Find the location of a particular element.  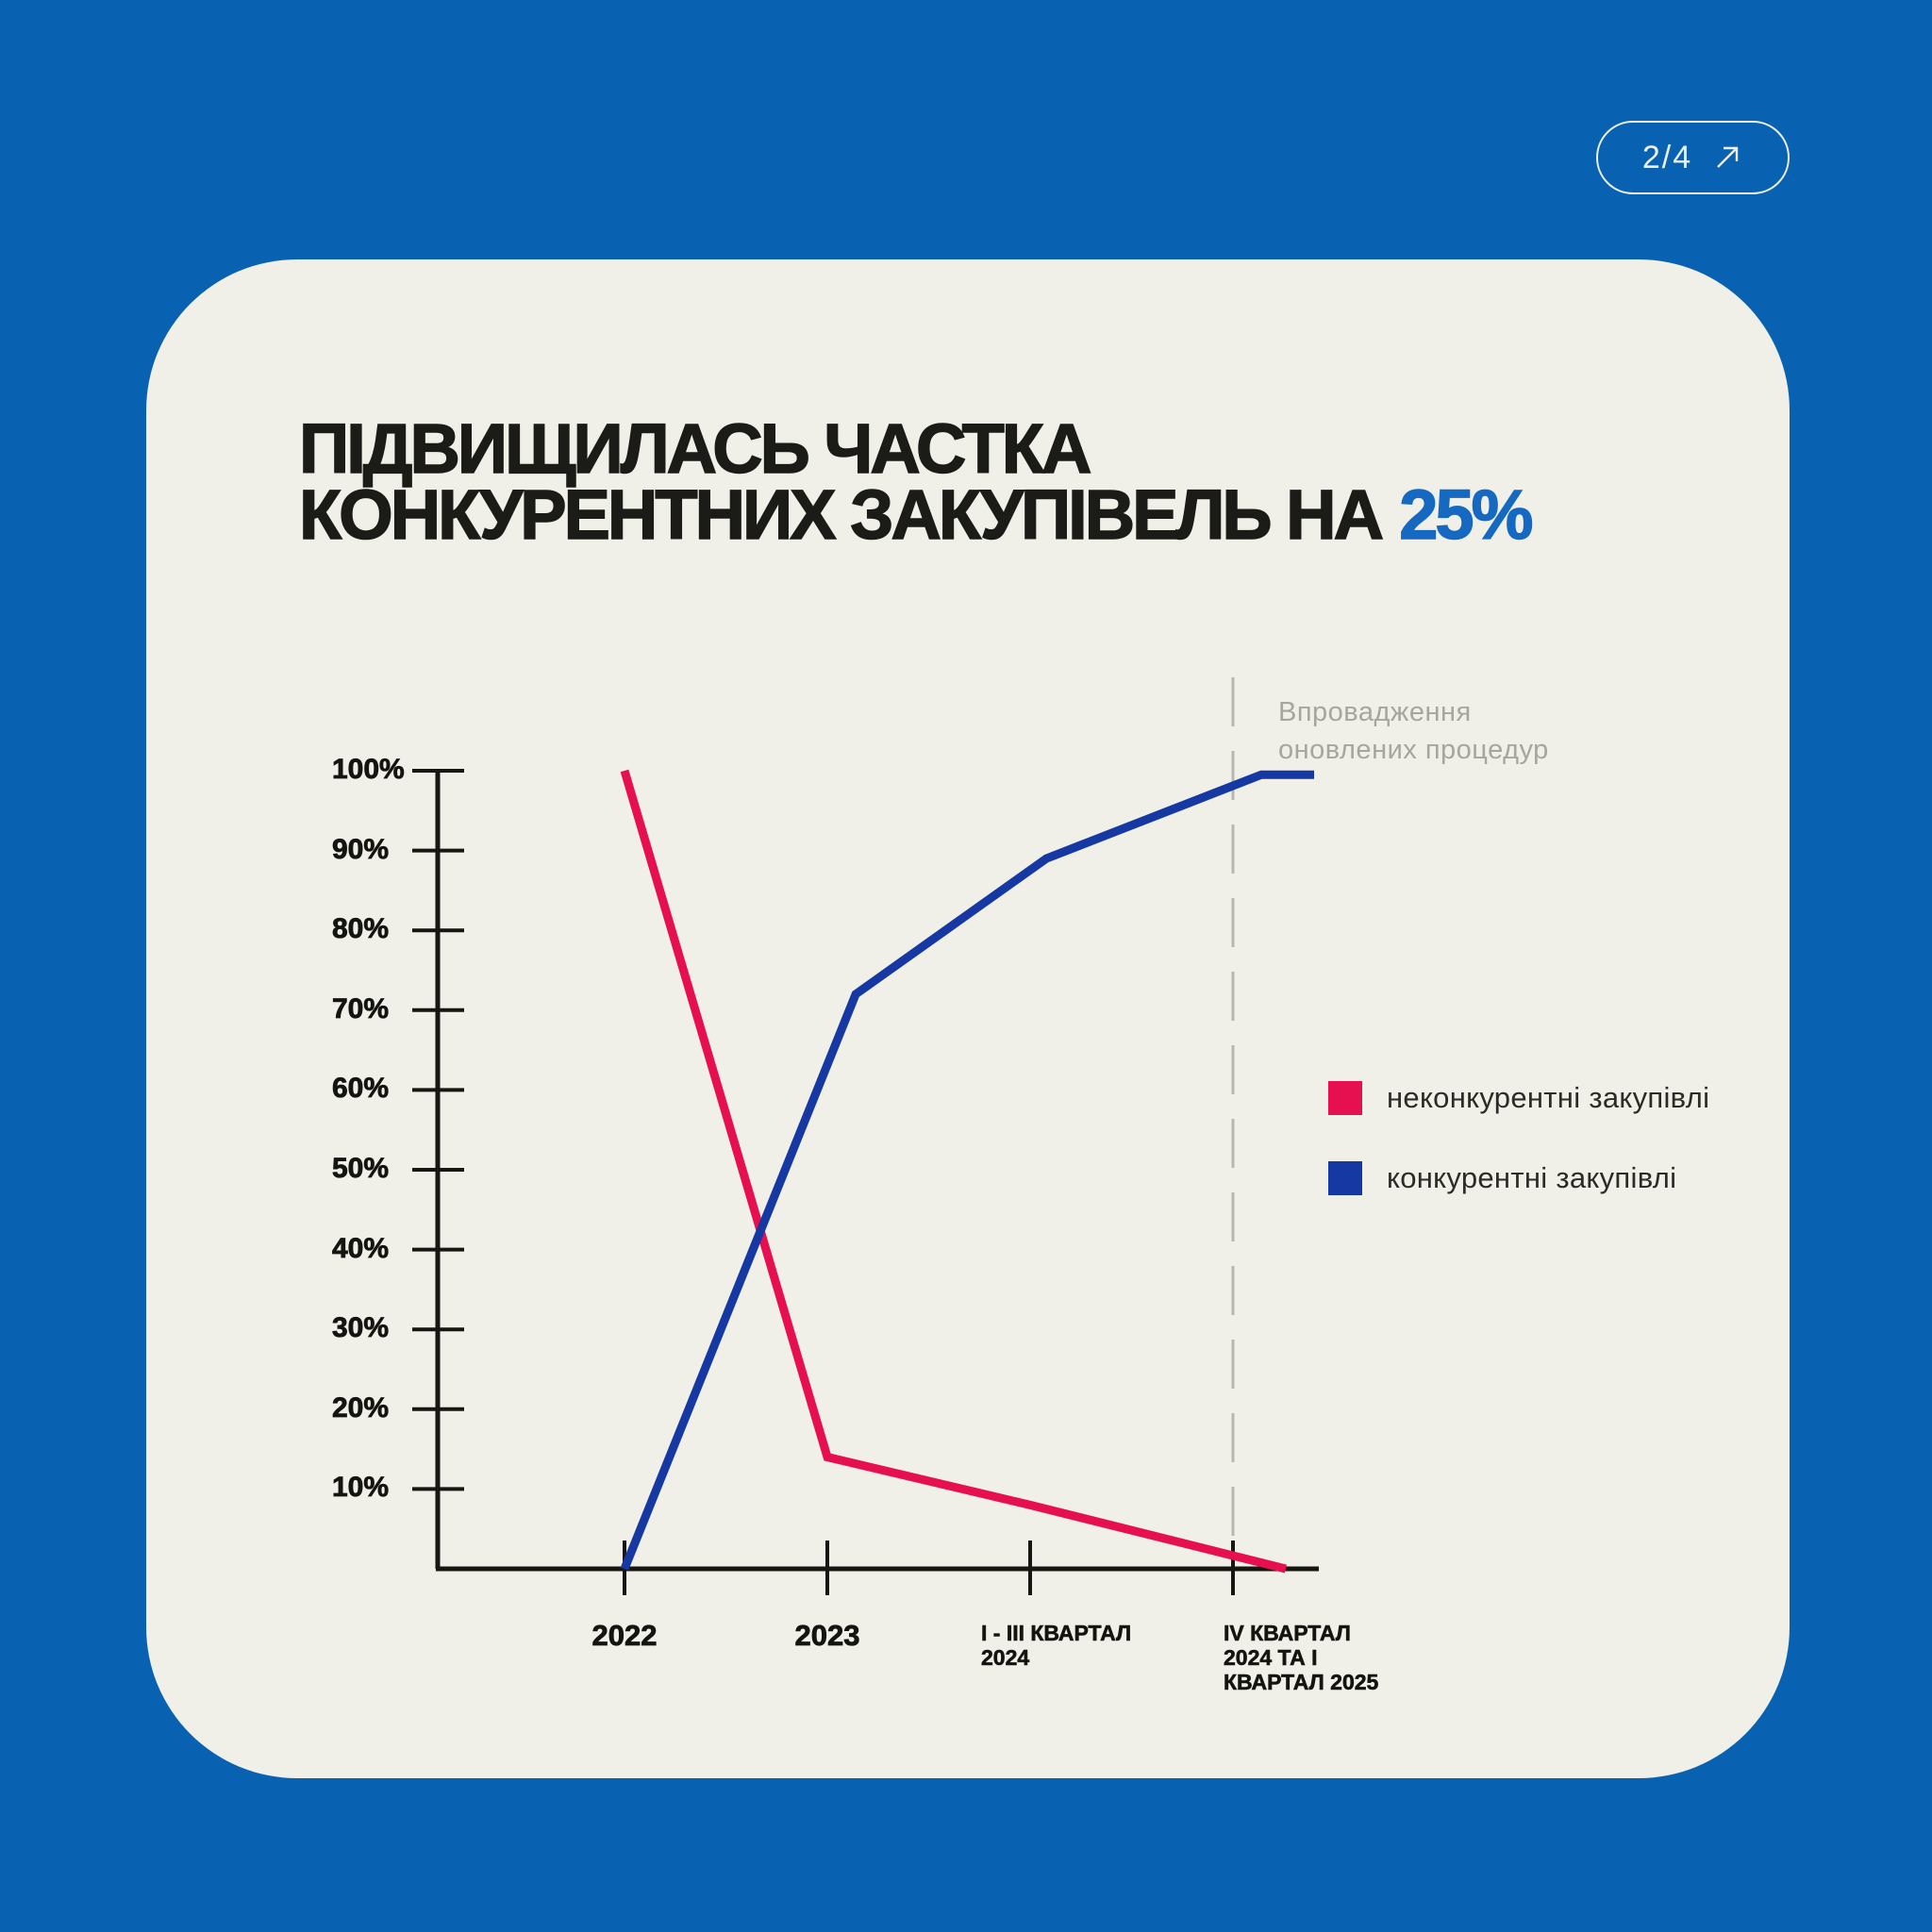

legend-item-competitive: конкурентні закупівлі is located at coordinates (1502, 1178).